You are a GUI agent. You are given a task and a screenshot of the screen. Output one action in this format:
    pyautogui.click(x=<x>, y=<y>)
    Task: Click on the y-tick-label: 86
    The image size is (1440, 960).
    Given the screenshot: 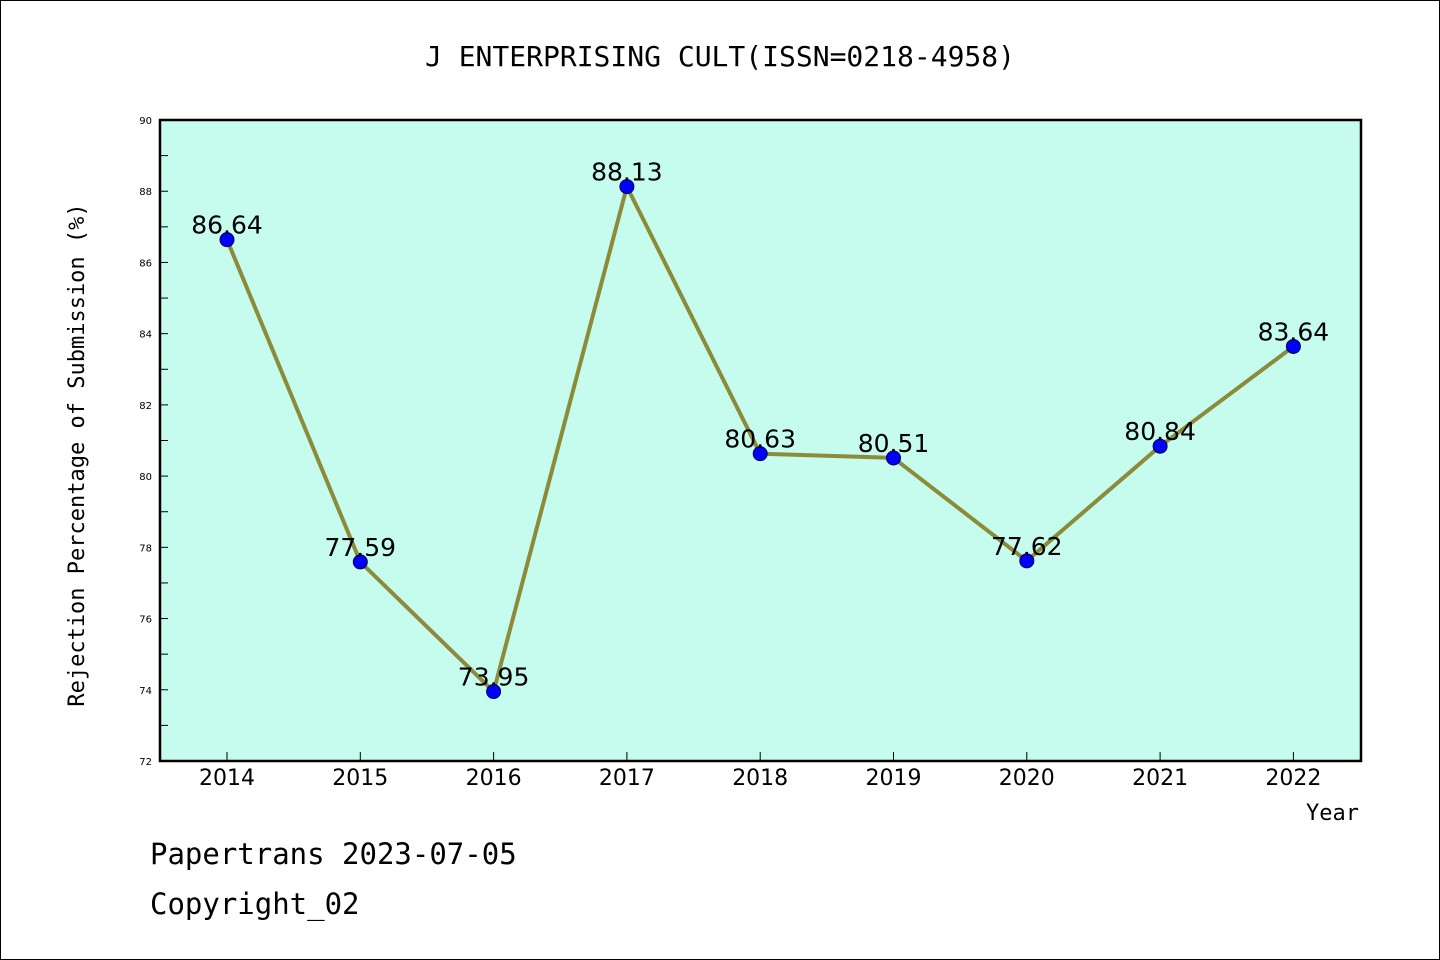 What is the action you would take?
    pyautogui.click(x=145, y=263)
    